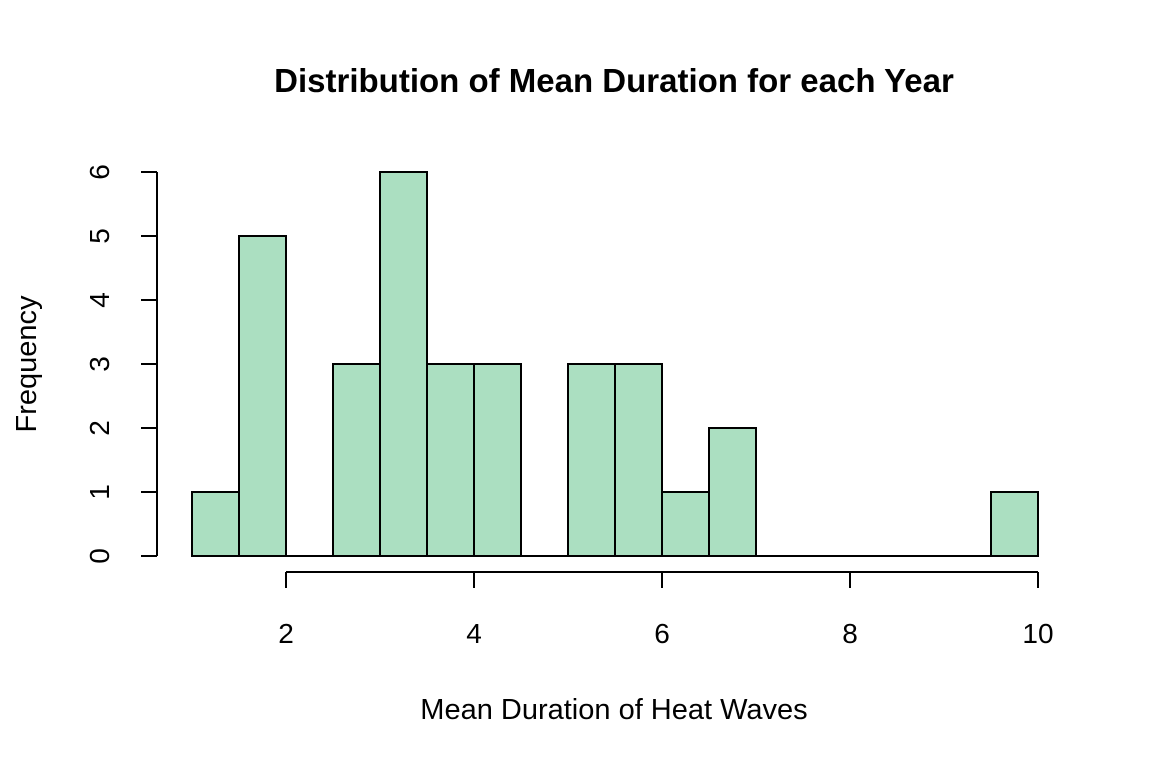  I want to click on y-axis: 0 1 2 3 4 5 6, so click(121, 364).